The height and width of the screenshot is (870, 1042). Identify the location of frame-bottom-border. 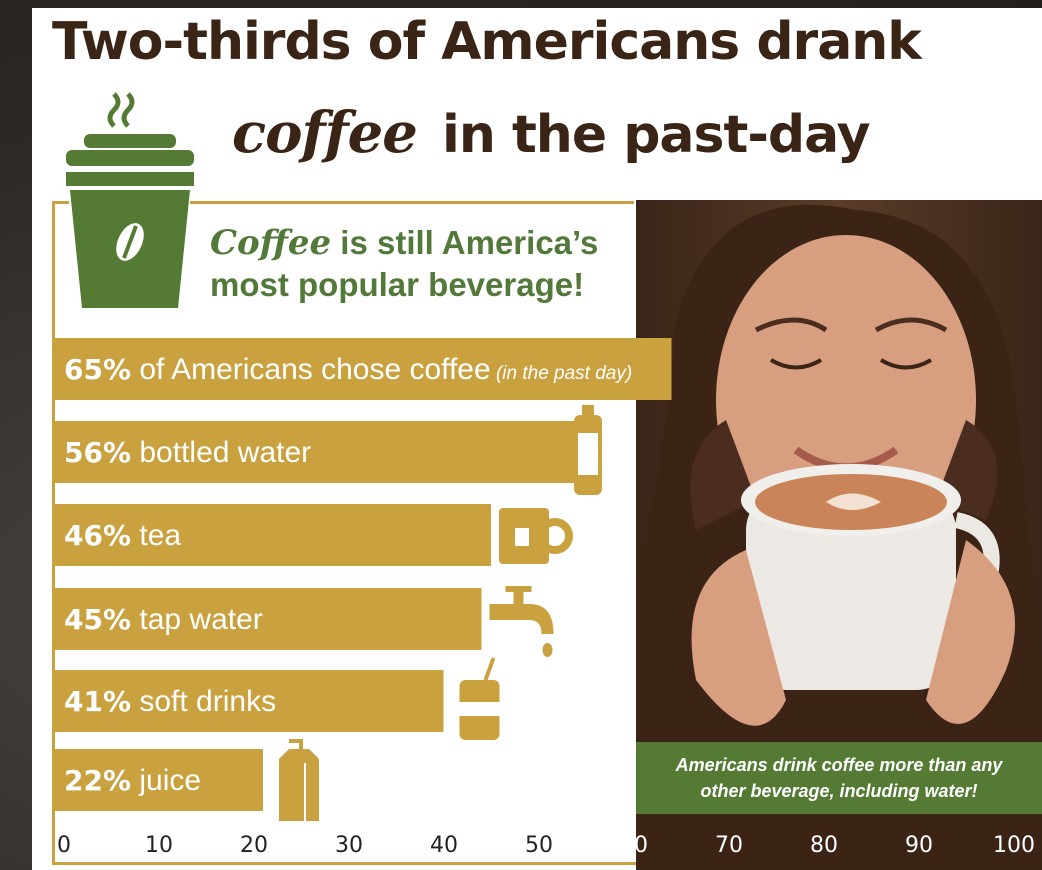
(547, 863).